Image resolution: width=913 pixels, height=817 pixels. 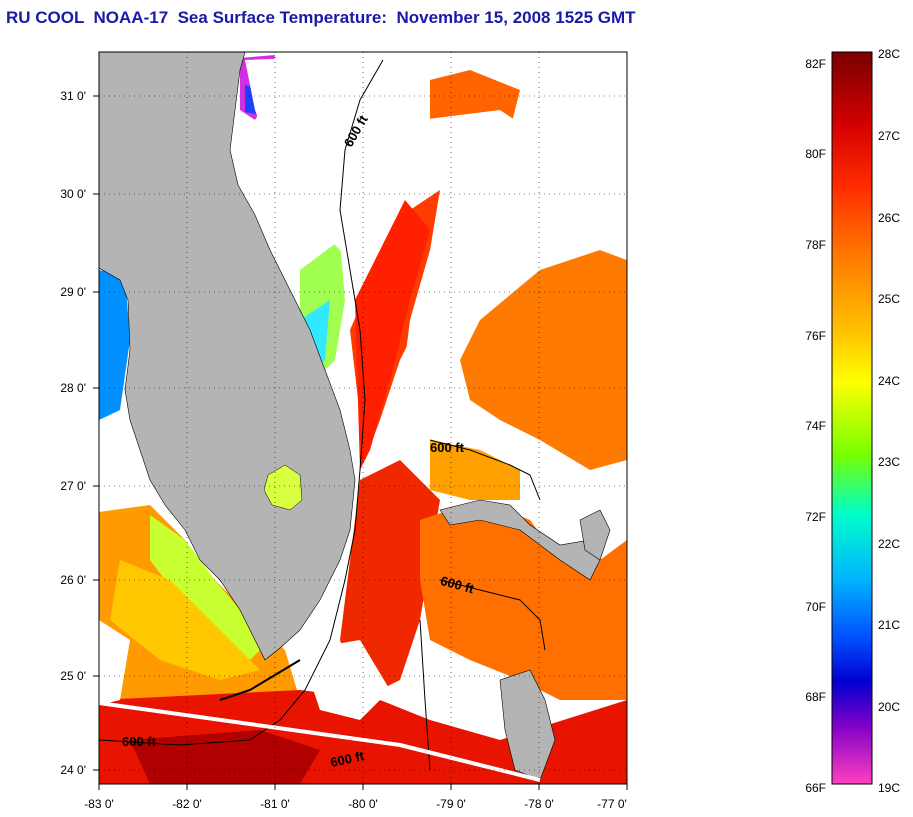 What do you see at coordinates (889, 54) in the screenshot?
I see `colorbar-c-label: 28C` at bounding box center [889, 54].